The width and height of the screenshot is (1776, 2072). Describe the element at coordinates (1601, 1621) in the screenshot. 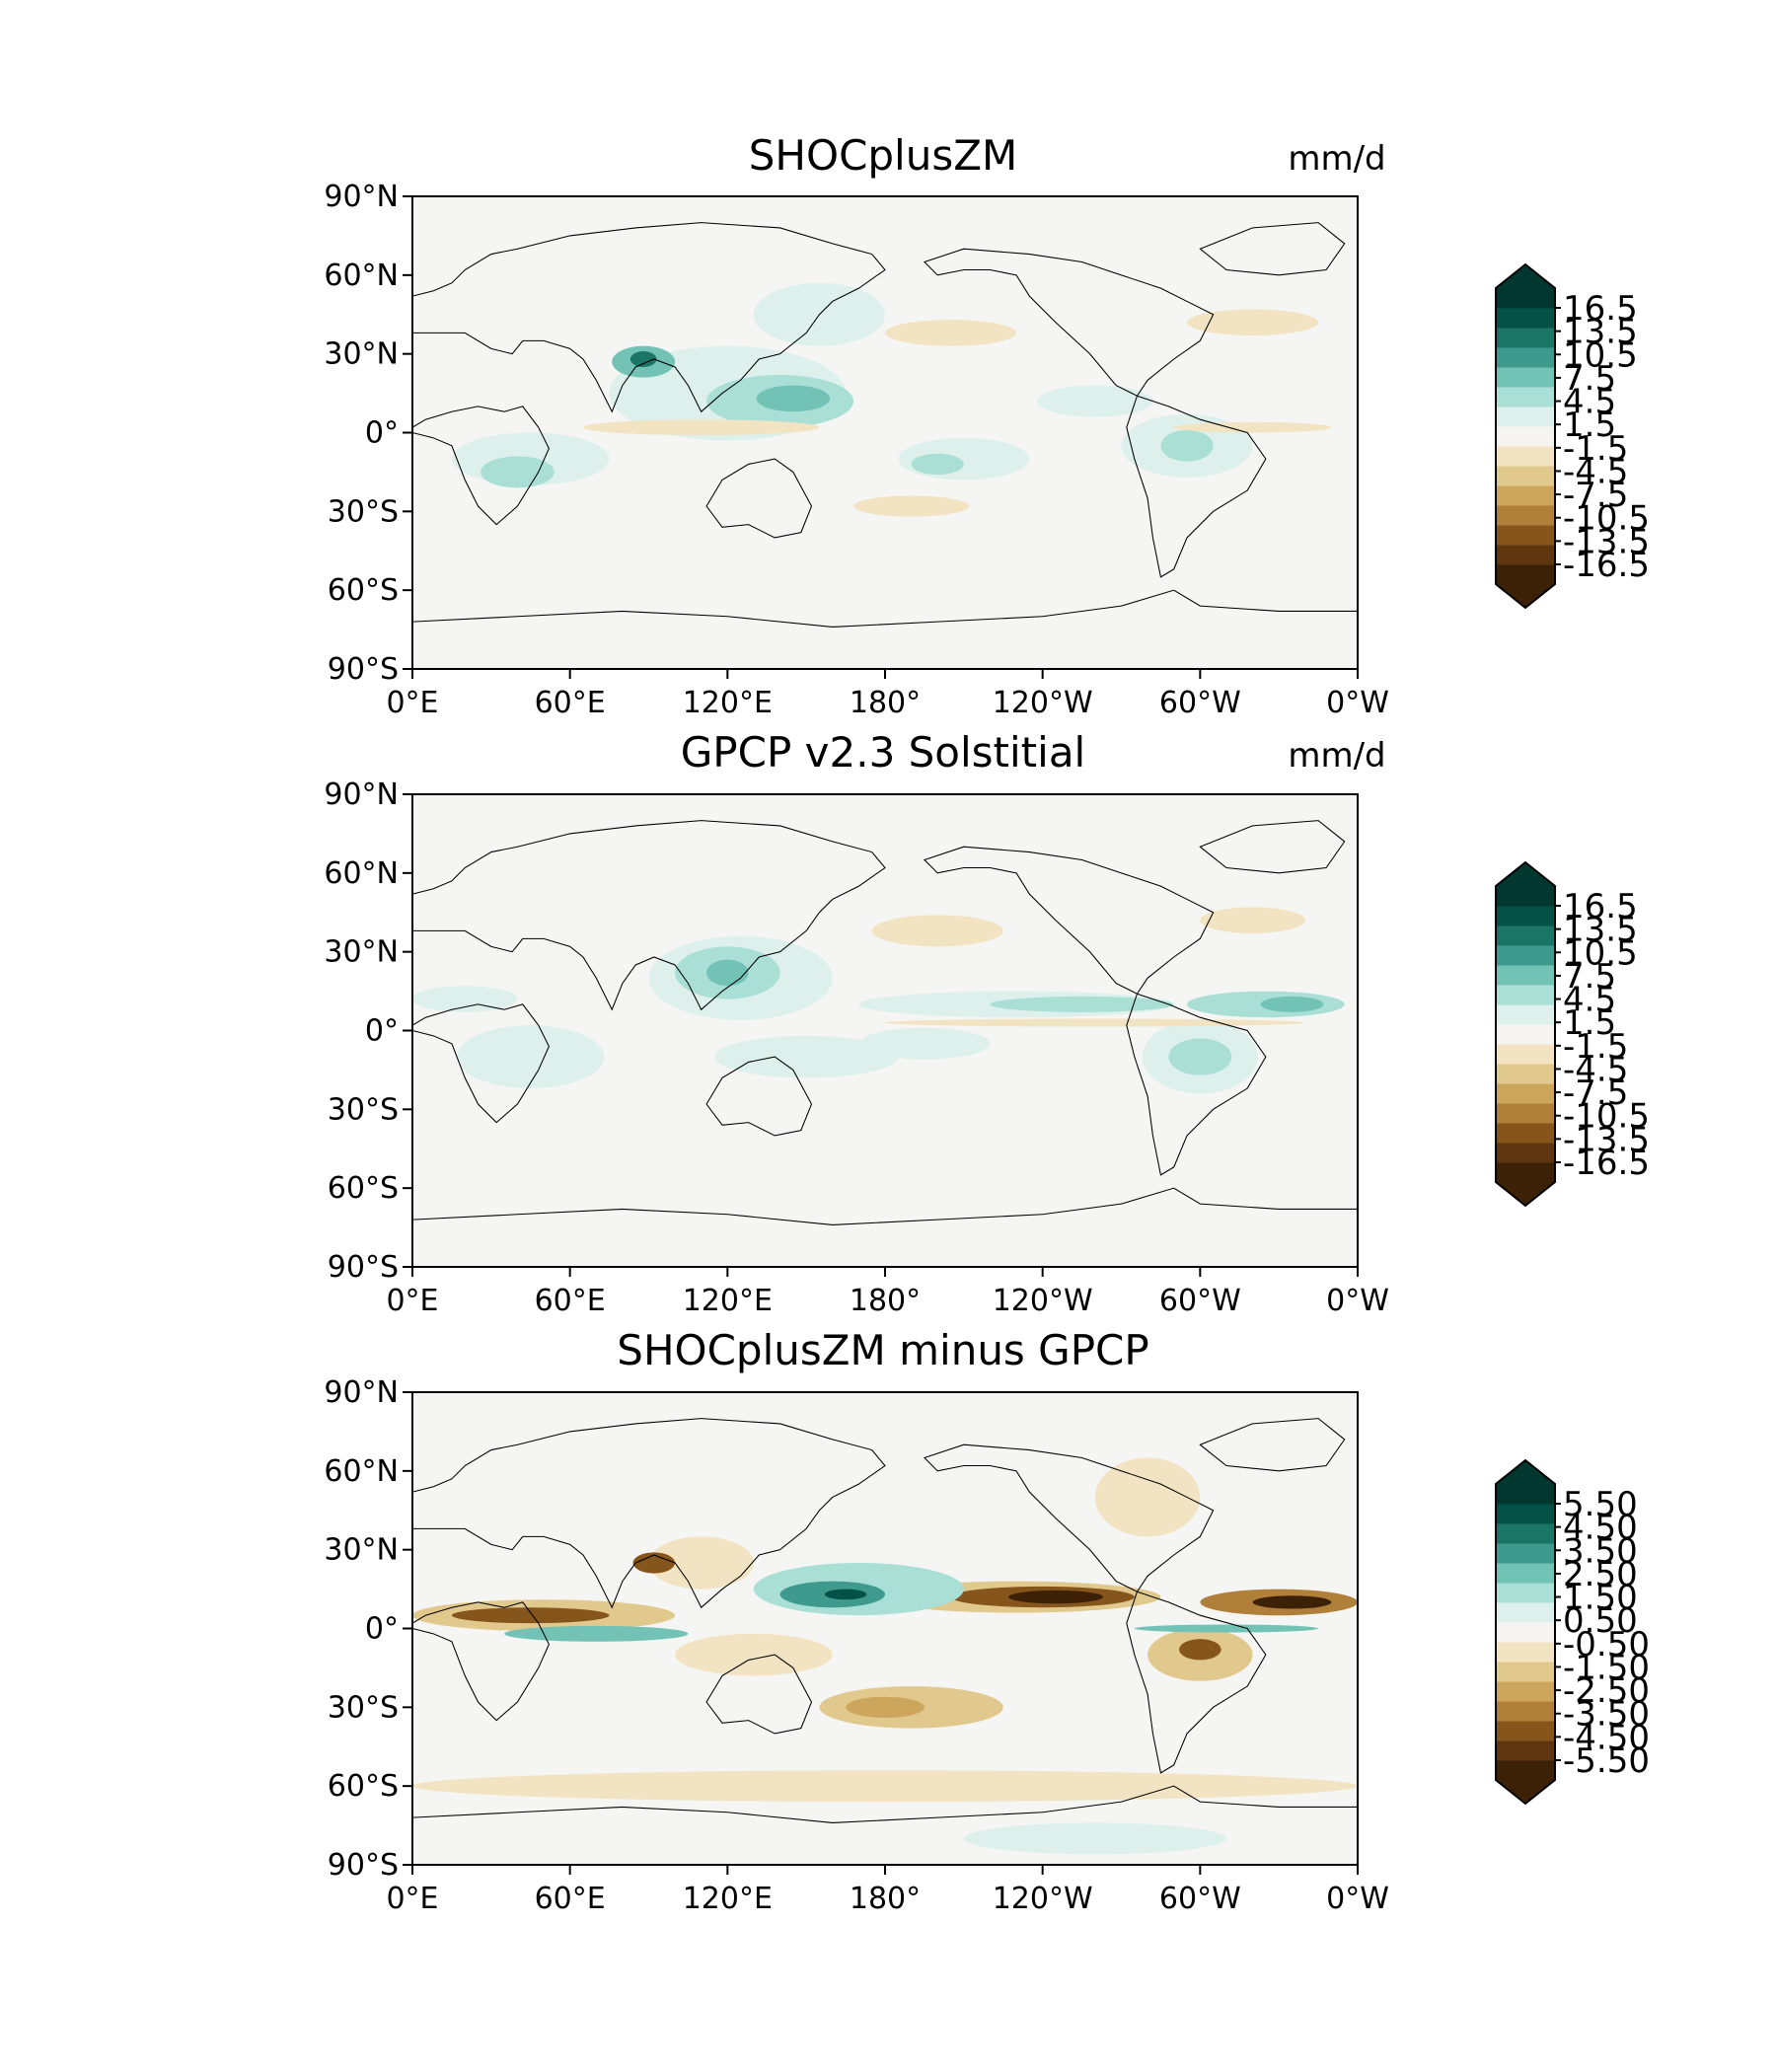

I see `colorbar-tick-label: 0.50` at that location.